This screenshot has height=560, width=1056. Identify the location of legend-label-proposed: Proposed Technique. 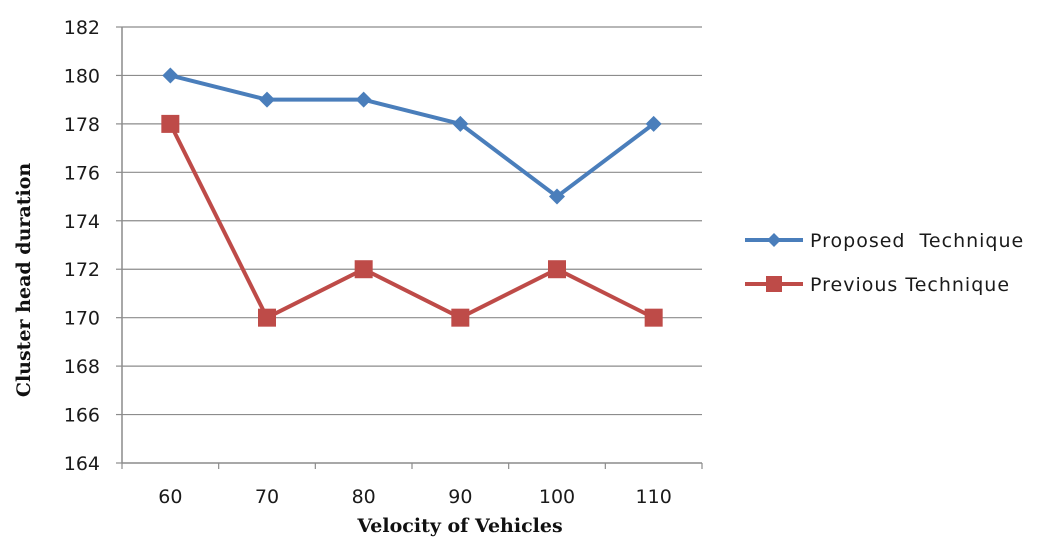
(917, 241).